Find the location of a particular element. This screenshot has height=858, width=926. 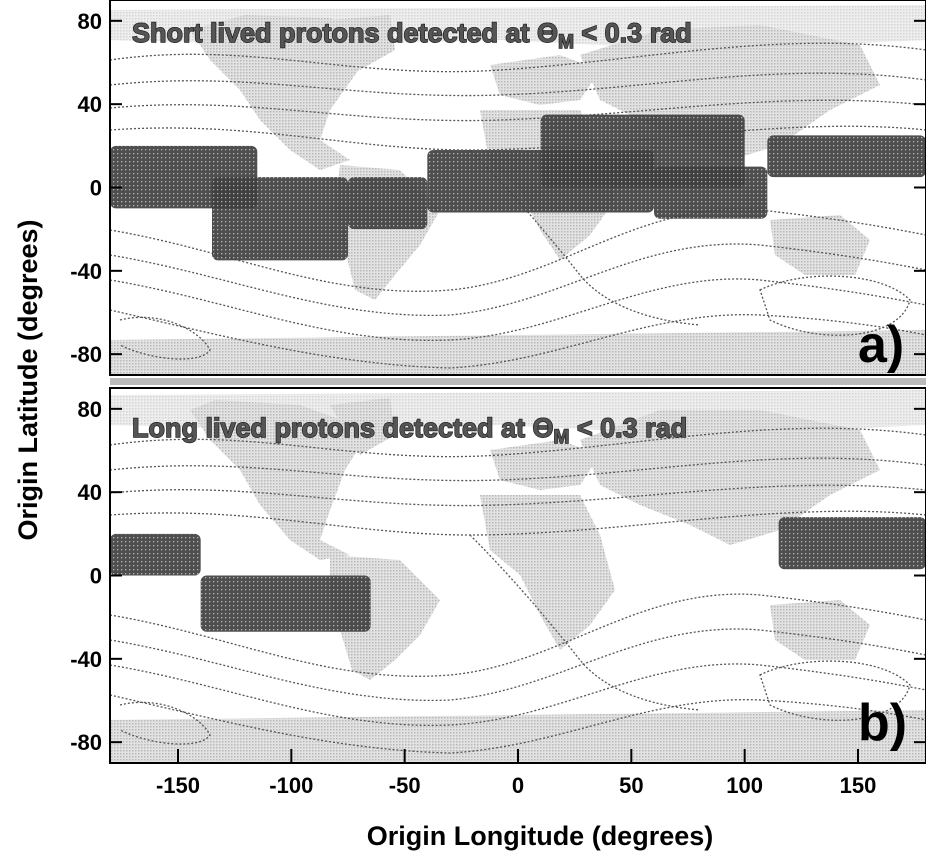

australia-a is located at coordinates (820, 245).